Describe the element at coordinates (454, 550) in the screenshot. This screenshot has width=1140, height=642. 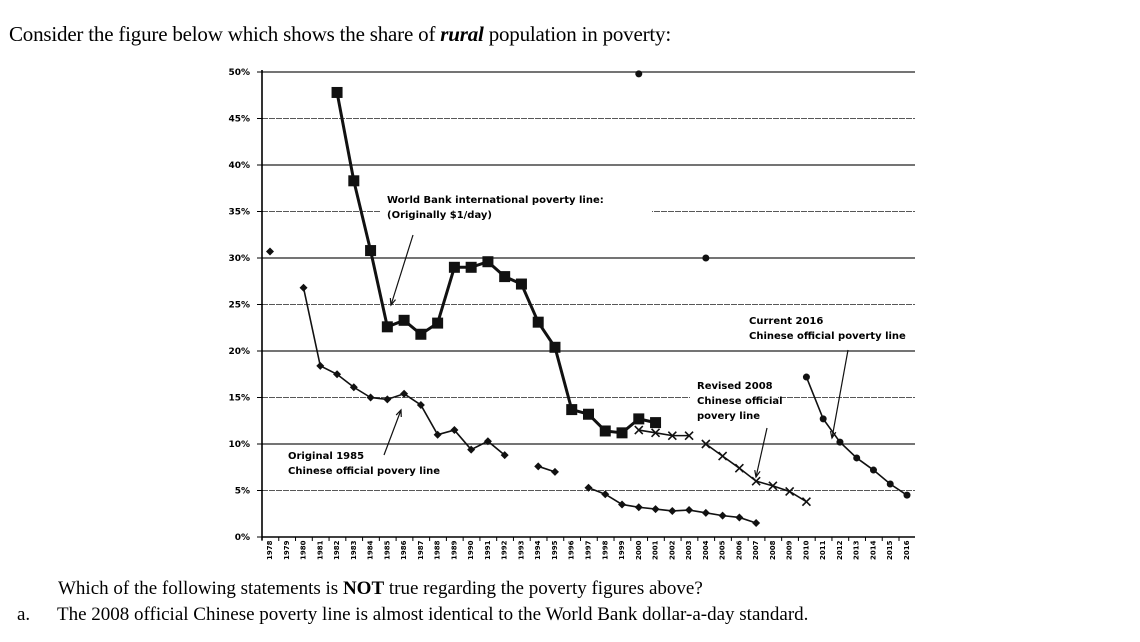
I see `x-tick-label: 1989` at that location.